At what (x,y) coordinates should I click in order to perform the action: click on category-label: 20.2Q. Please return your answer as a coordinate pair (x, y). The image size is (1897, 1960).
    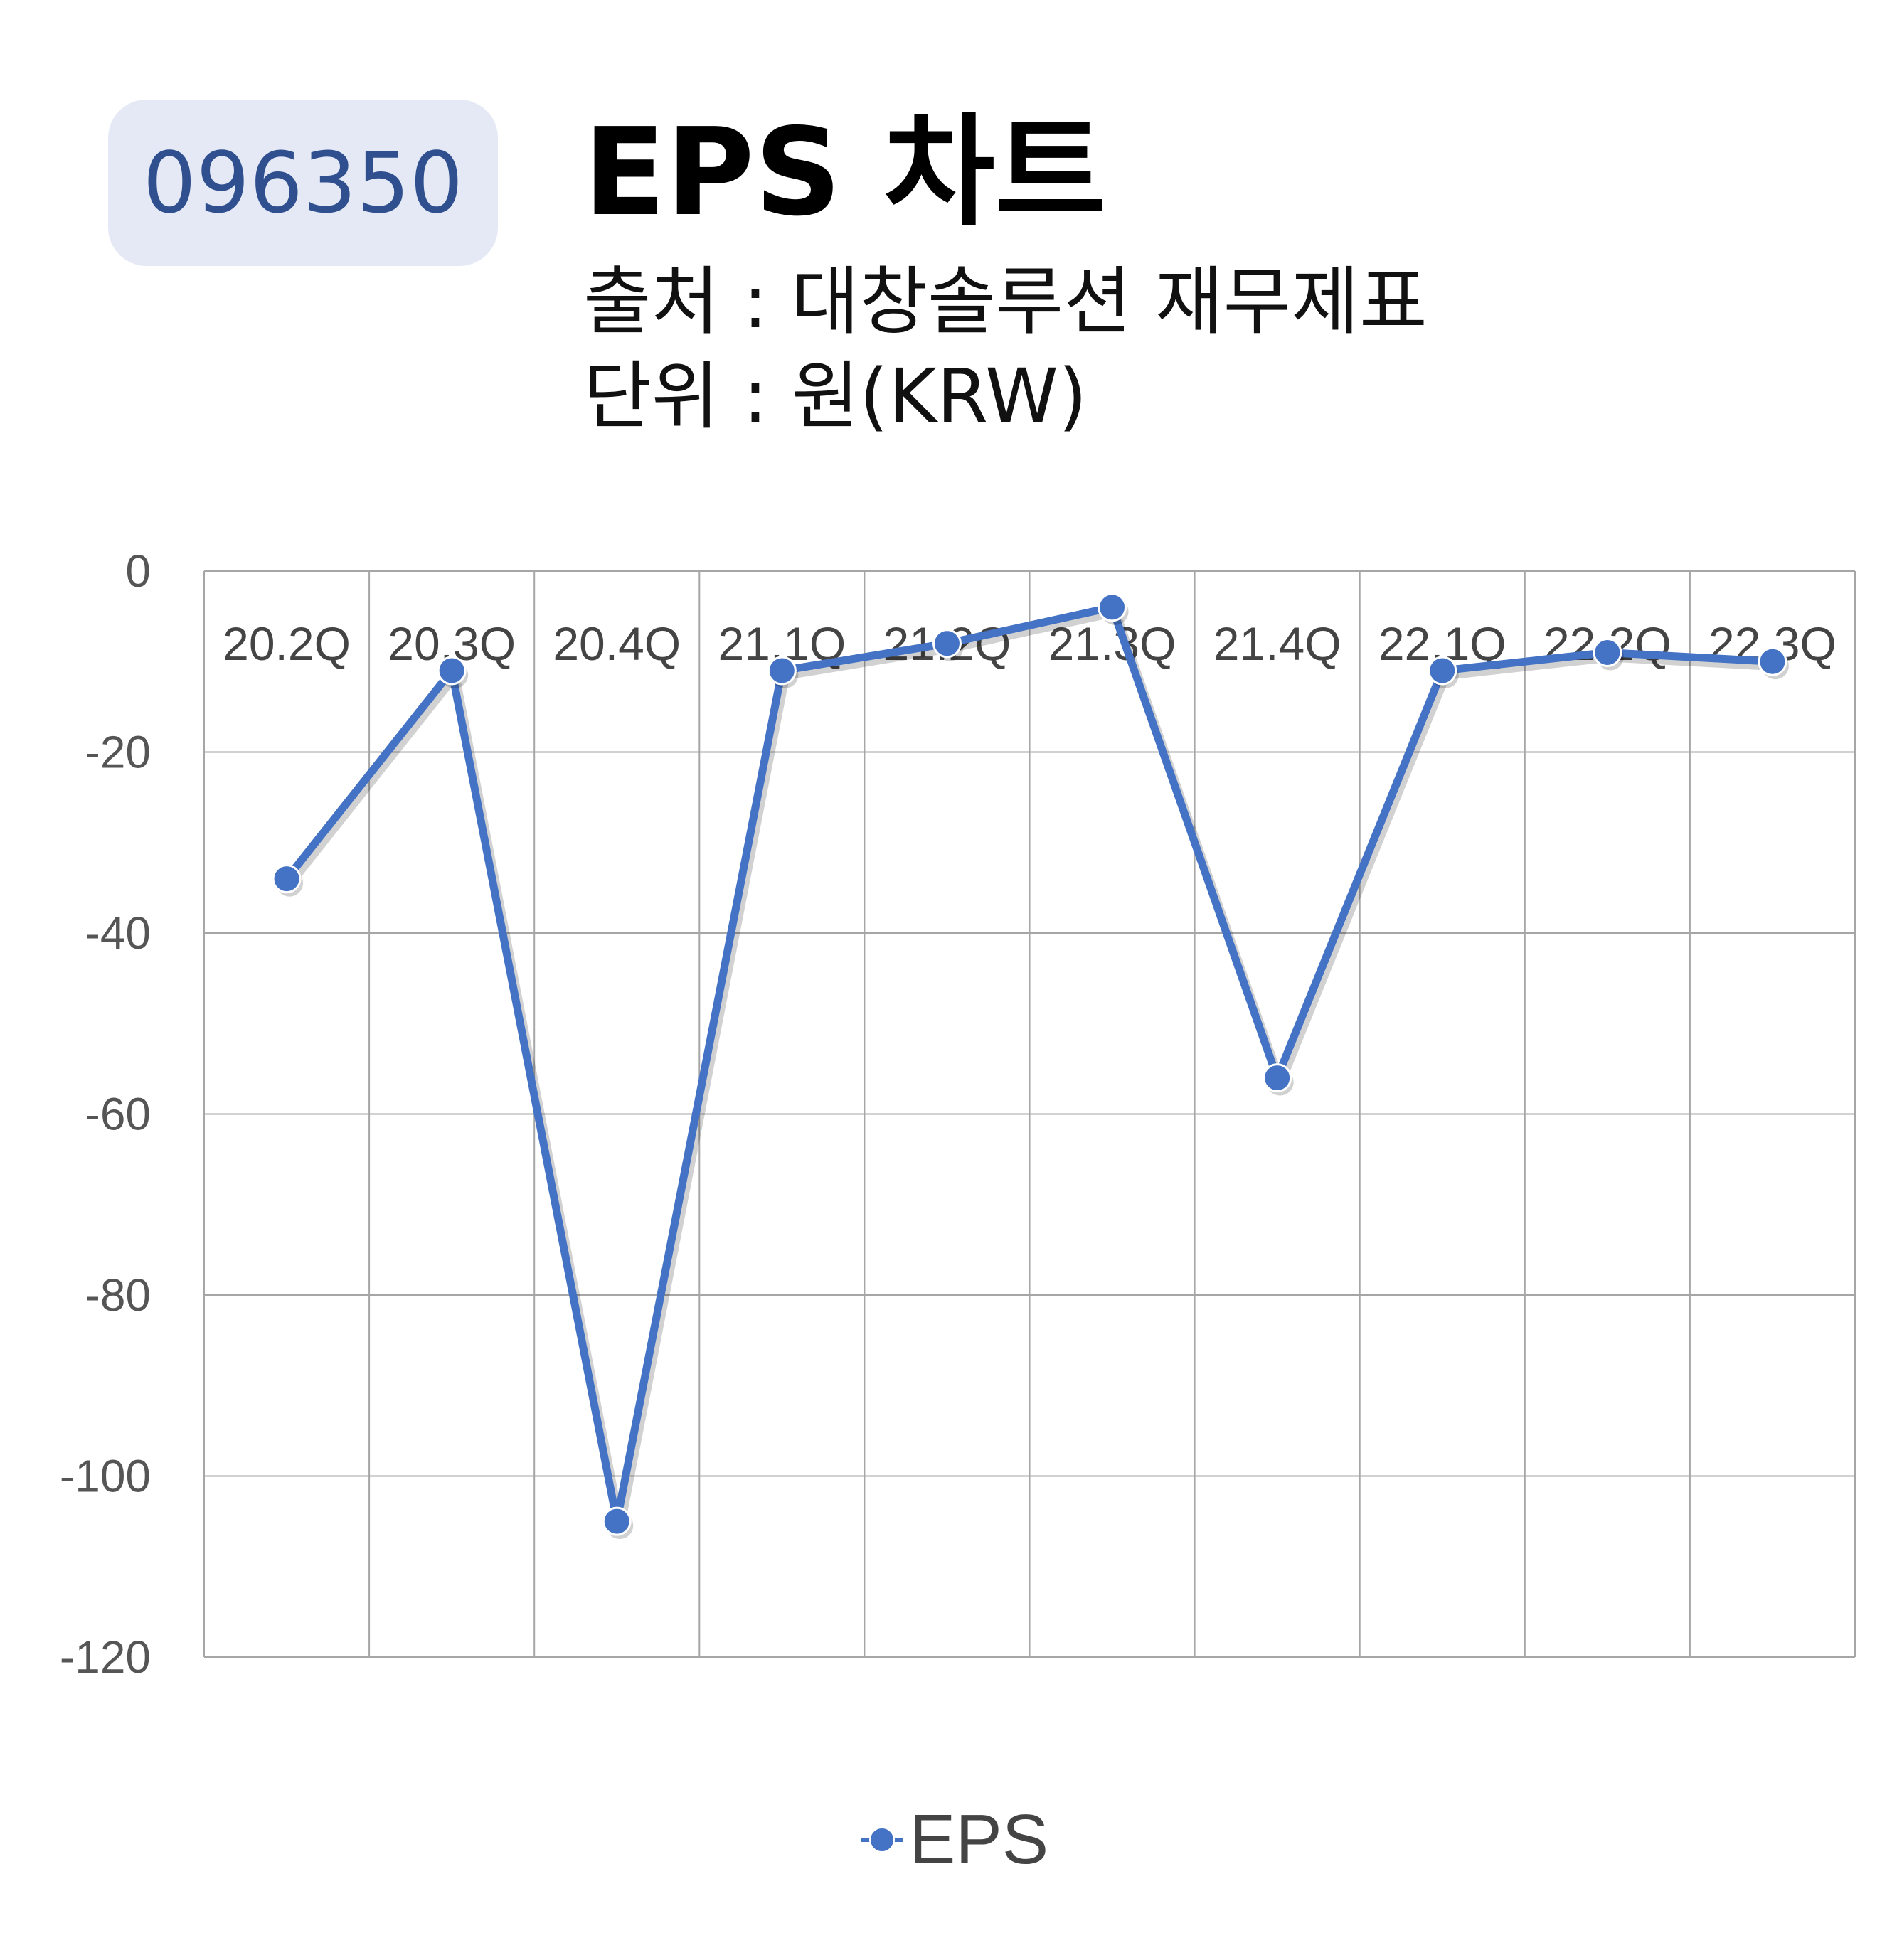
    Looking at the image, I should click on (287, 643).